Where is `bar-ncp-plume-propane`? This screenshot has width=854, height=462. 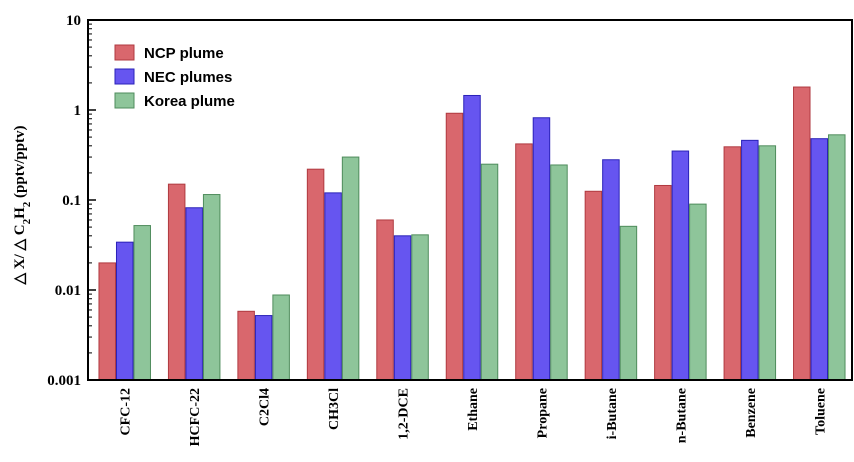
bar-ncp-plume-propane is located at coordinates (524, 262).